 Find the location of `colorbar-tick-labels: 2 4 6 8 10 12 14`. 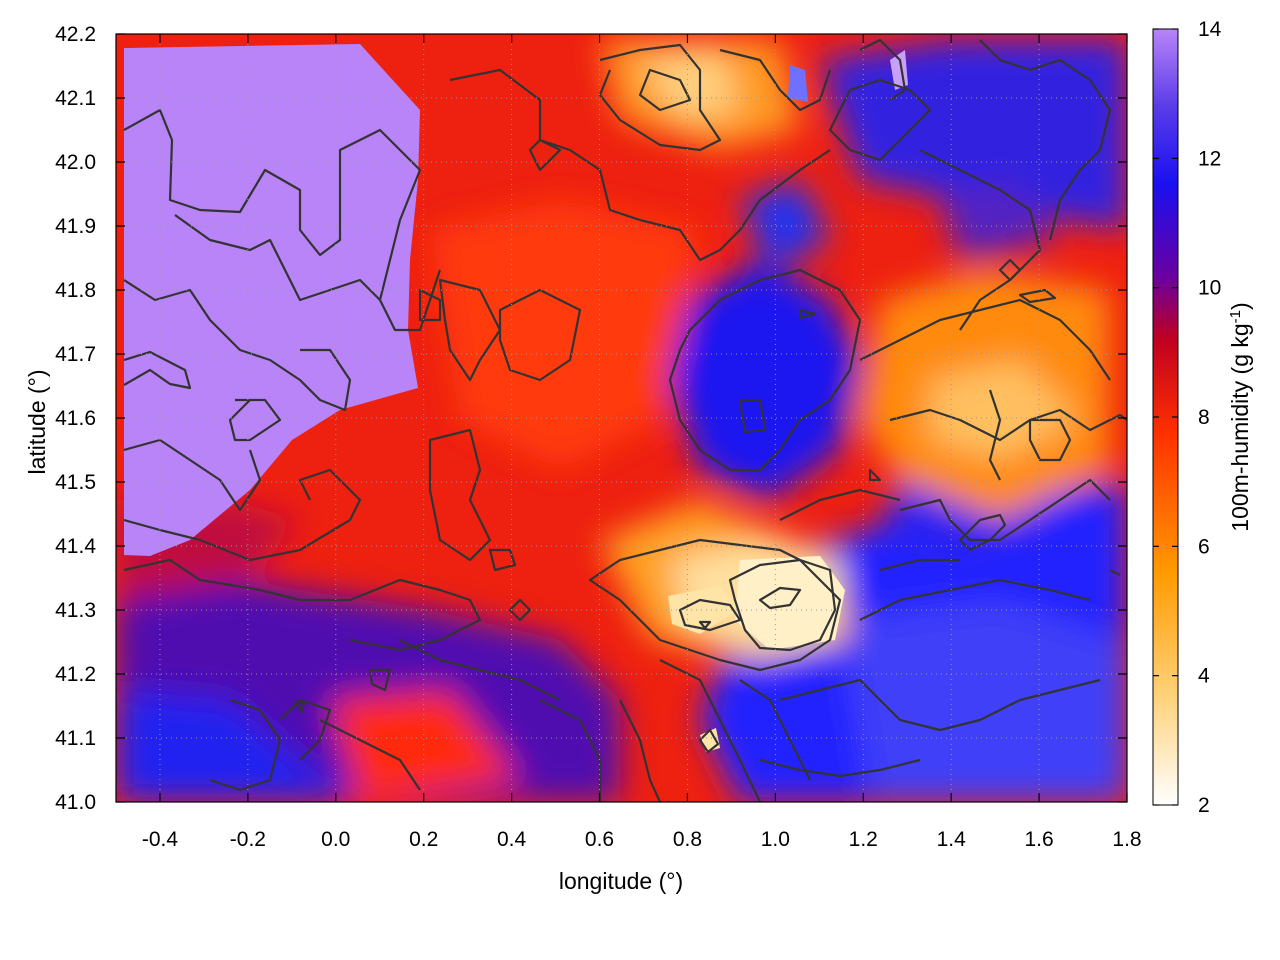

colorbar-tick-labels: 2 4 6 8 10 12 14 is located at coordinates (1210, 417).